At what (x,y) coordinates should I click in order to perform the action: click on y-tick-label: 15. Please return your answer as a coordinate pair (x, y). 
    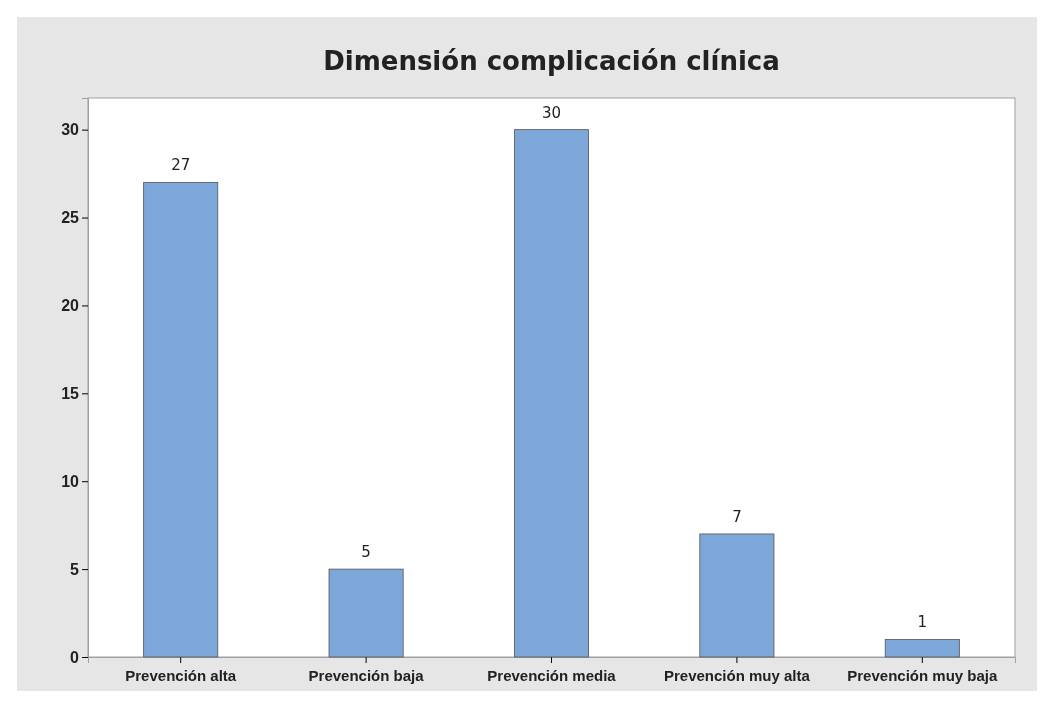
    Looking at the image, I should click on (70, 393).